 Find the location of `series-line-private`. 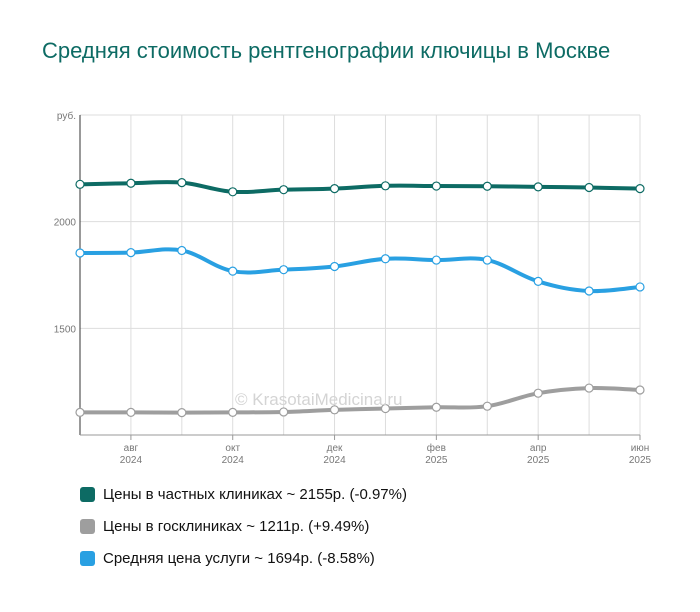

series-line-private is located at coordinates (360, 187).